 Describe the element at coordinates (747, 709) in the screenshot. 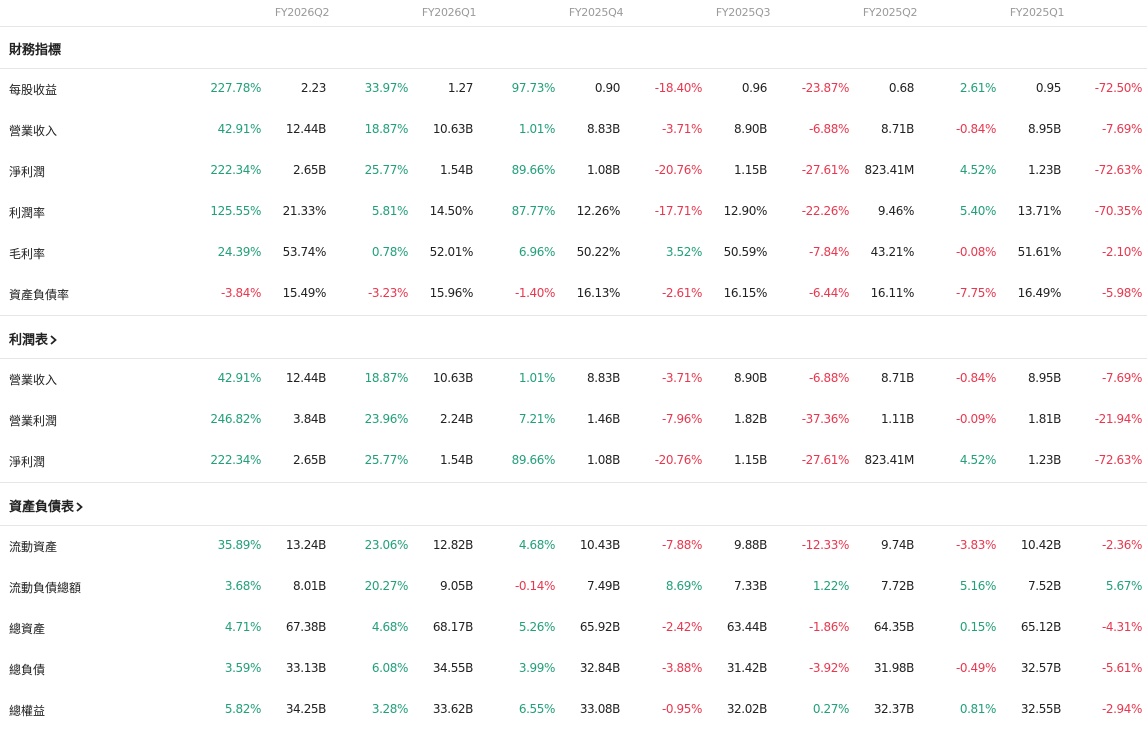

I see `period-value: 32.02B` at that location.